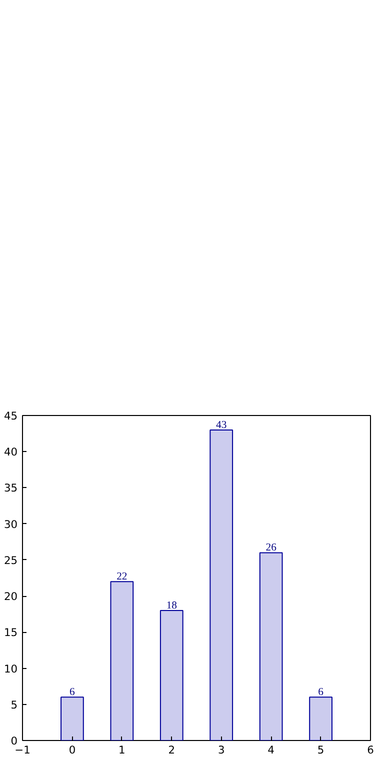 This screenshot has height=780, width=390. I want to click on y-tick-label: 15, so click(11, 633).